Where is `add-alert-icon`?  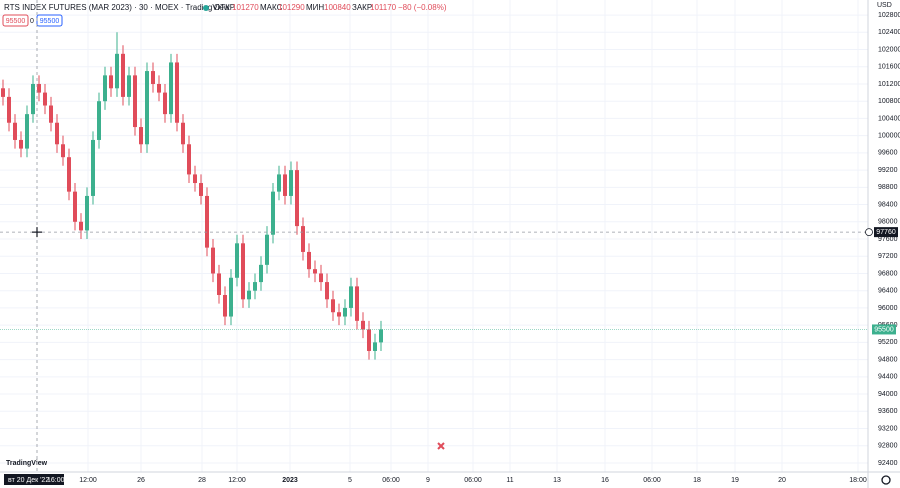 add-alert-icon is located at coordinates (869, 232).